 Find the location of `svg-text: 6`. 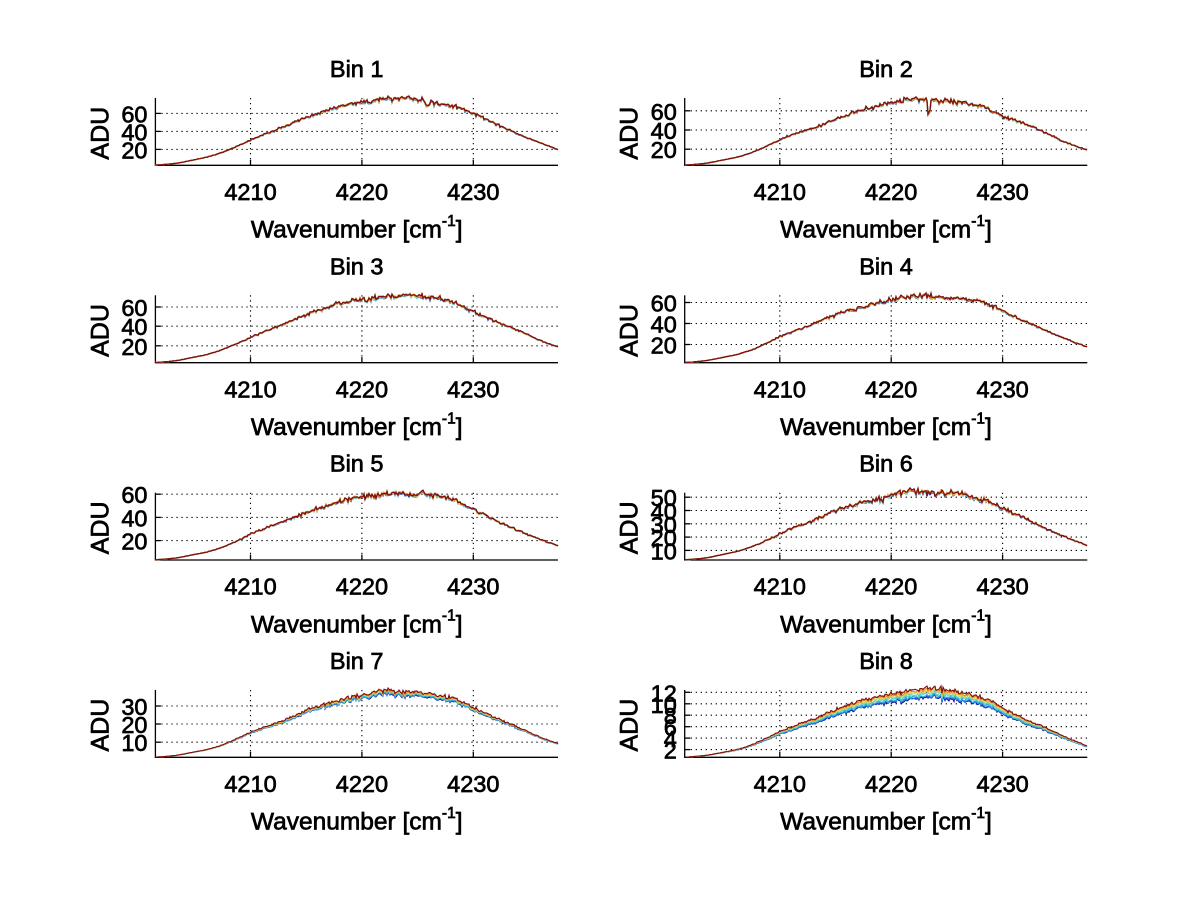

svg-text: 6 is located at coordinates (670, 728).